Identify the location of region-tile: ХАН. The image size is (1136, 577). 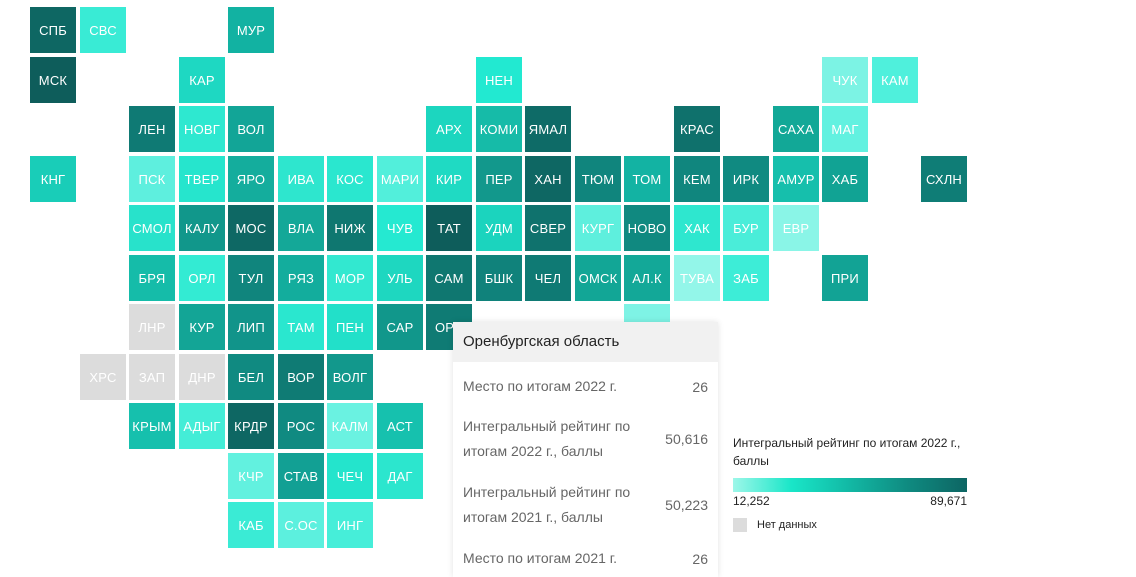
(548, 179).